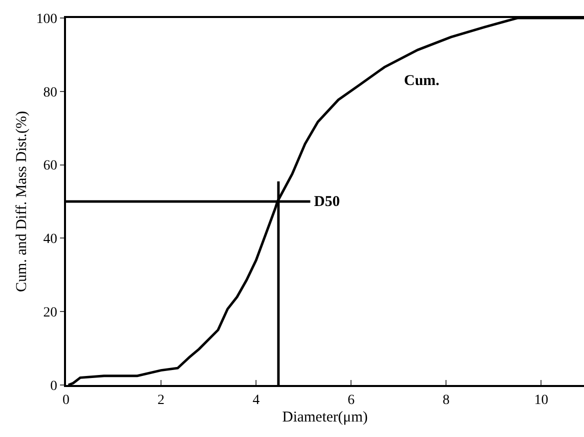  What do you see at coordinates (50, 166) in the screenshot?
I see `y-tick-label: 60` at bounding box center [50, 166].